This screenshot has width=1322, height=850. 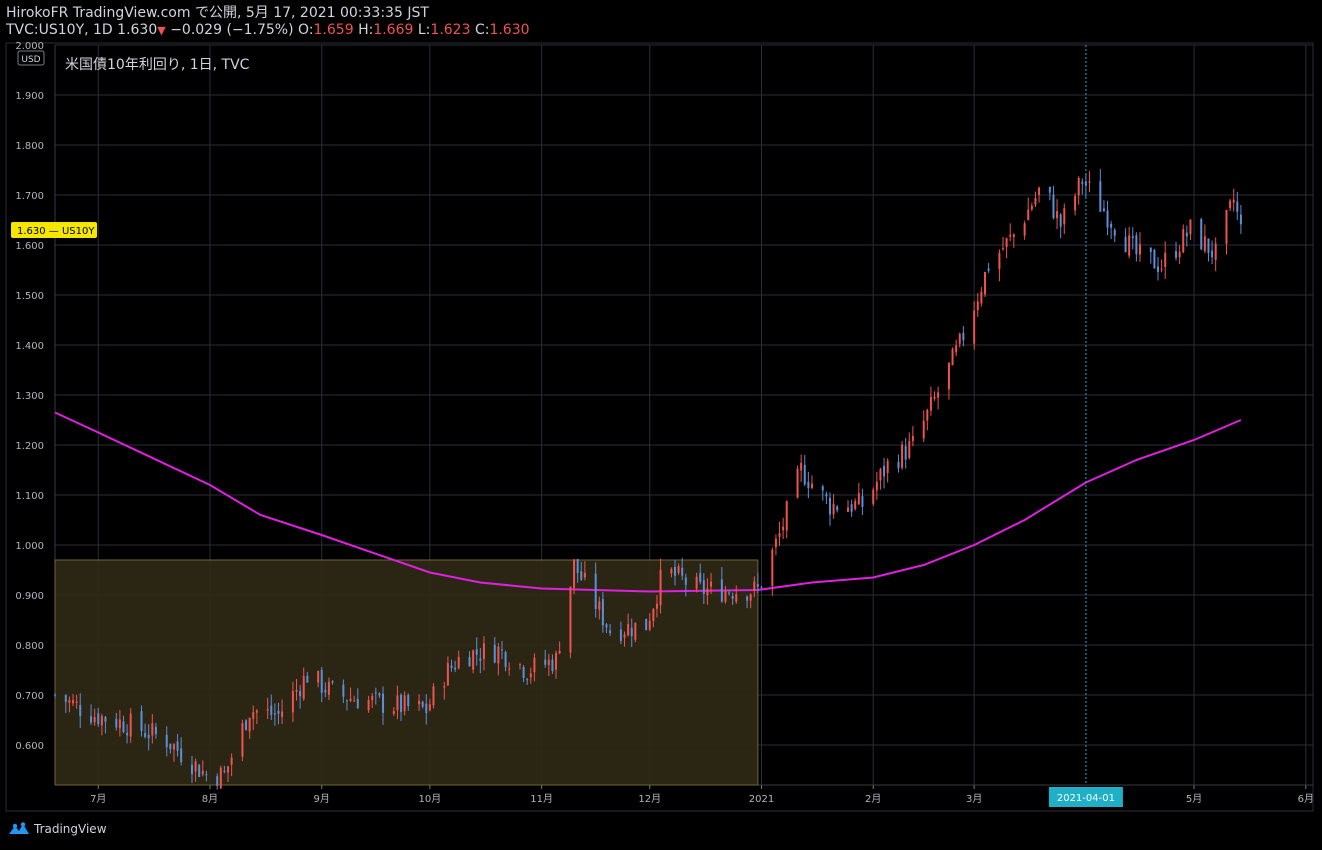 I want to click on y-tick-label: 1.700, so click(x=29, y=196).